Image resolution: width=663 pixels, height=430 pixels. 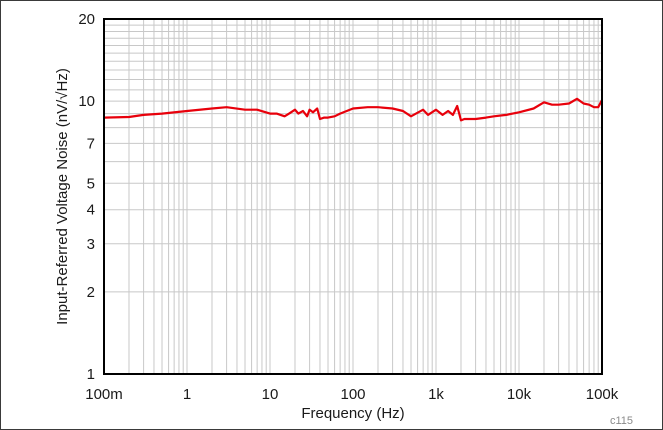 I want to click on y-tick-label: 4, so click(x=91, y=210).